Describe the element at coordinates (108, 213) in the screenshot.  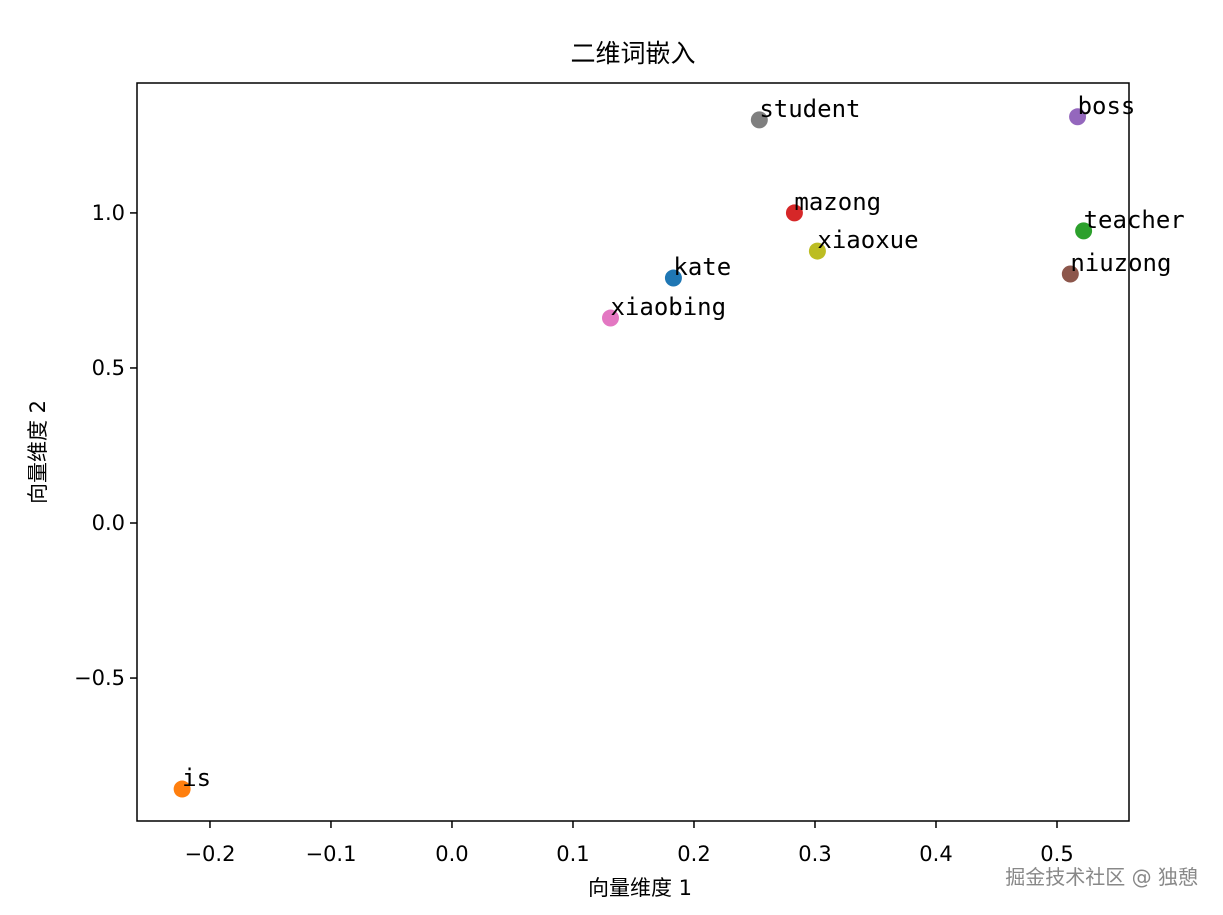
I see `y-tick-label: 1.0` at that location.